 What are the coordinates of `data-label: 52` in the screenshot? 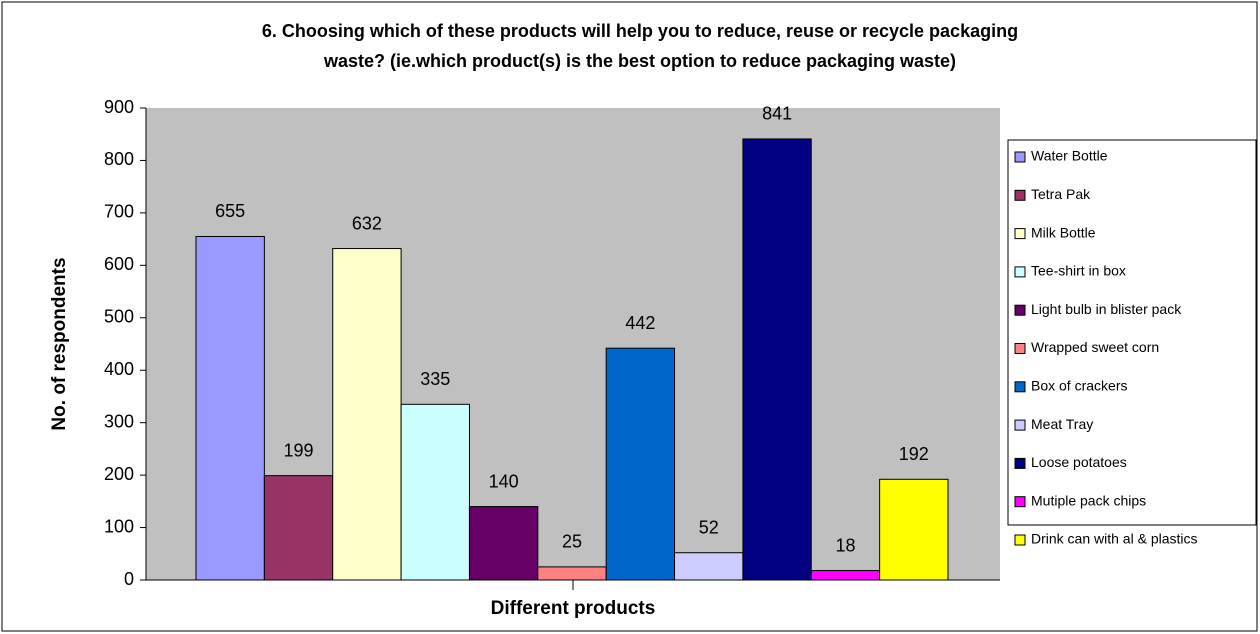 It's located at (709, 527).